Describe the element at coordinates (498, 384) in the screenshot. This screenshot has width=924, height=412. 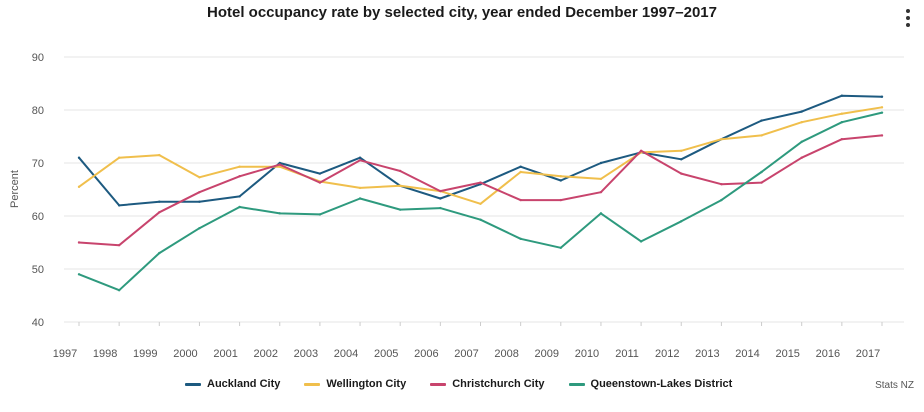
I see `legend-label: Christchurch City` at that location.